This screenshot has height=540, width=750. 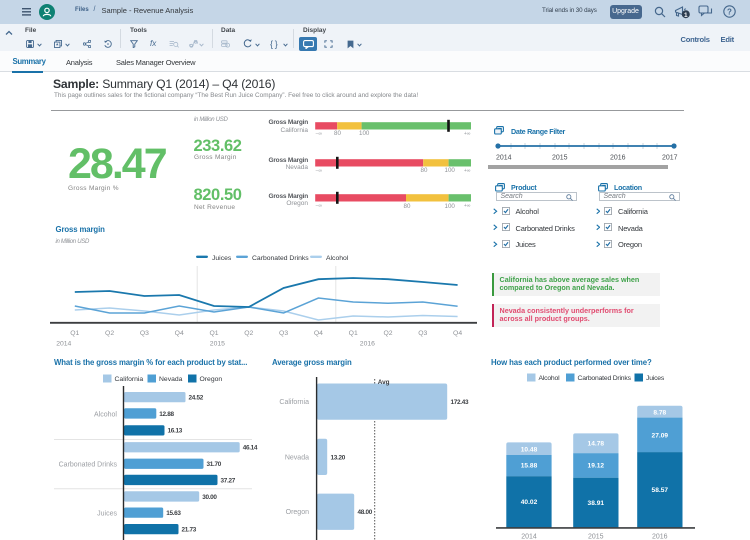 I want to click on svg-text: 24.52, so click(x=196, y=398).